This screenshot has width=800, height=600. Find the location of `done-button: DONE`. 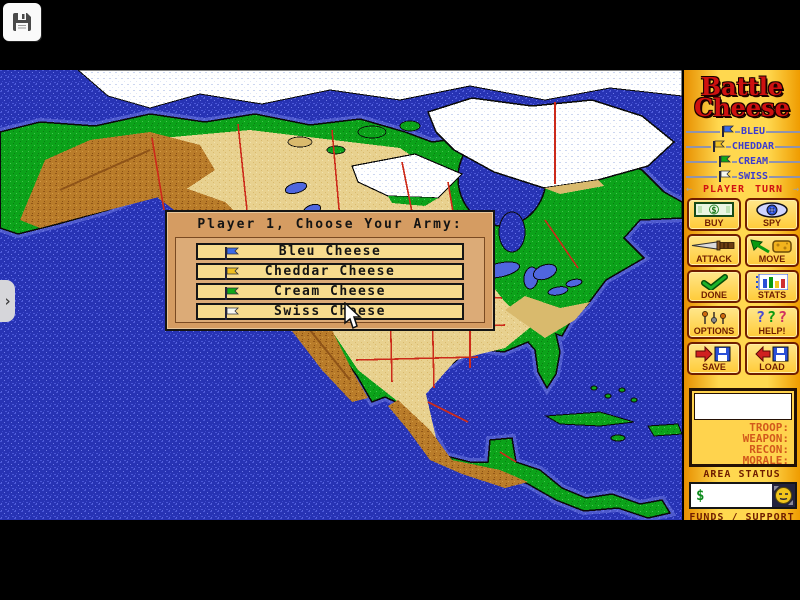

done-button: DONE is located at coordinates (714, 286).